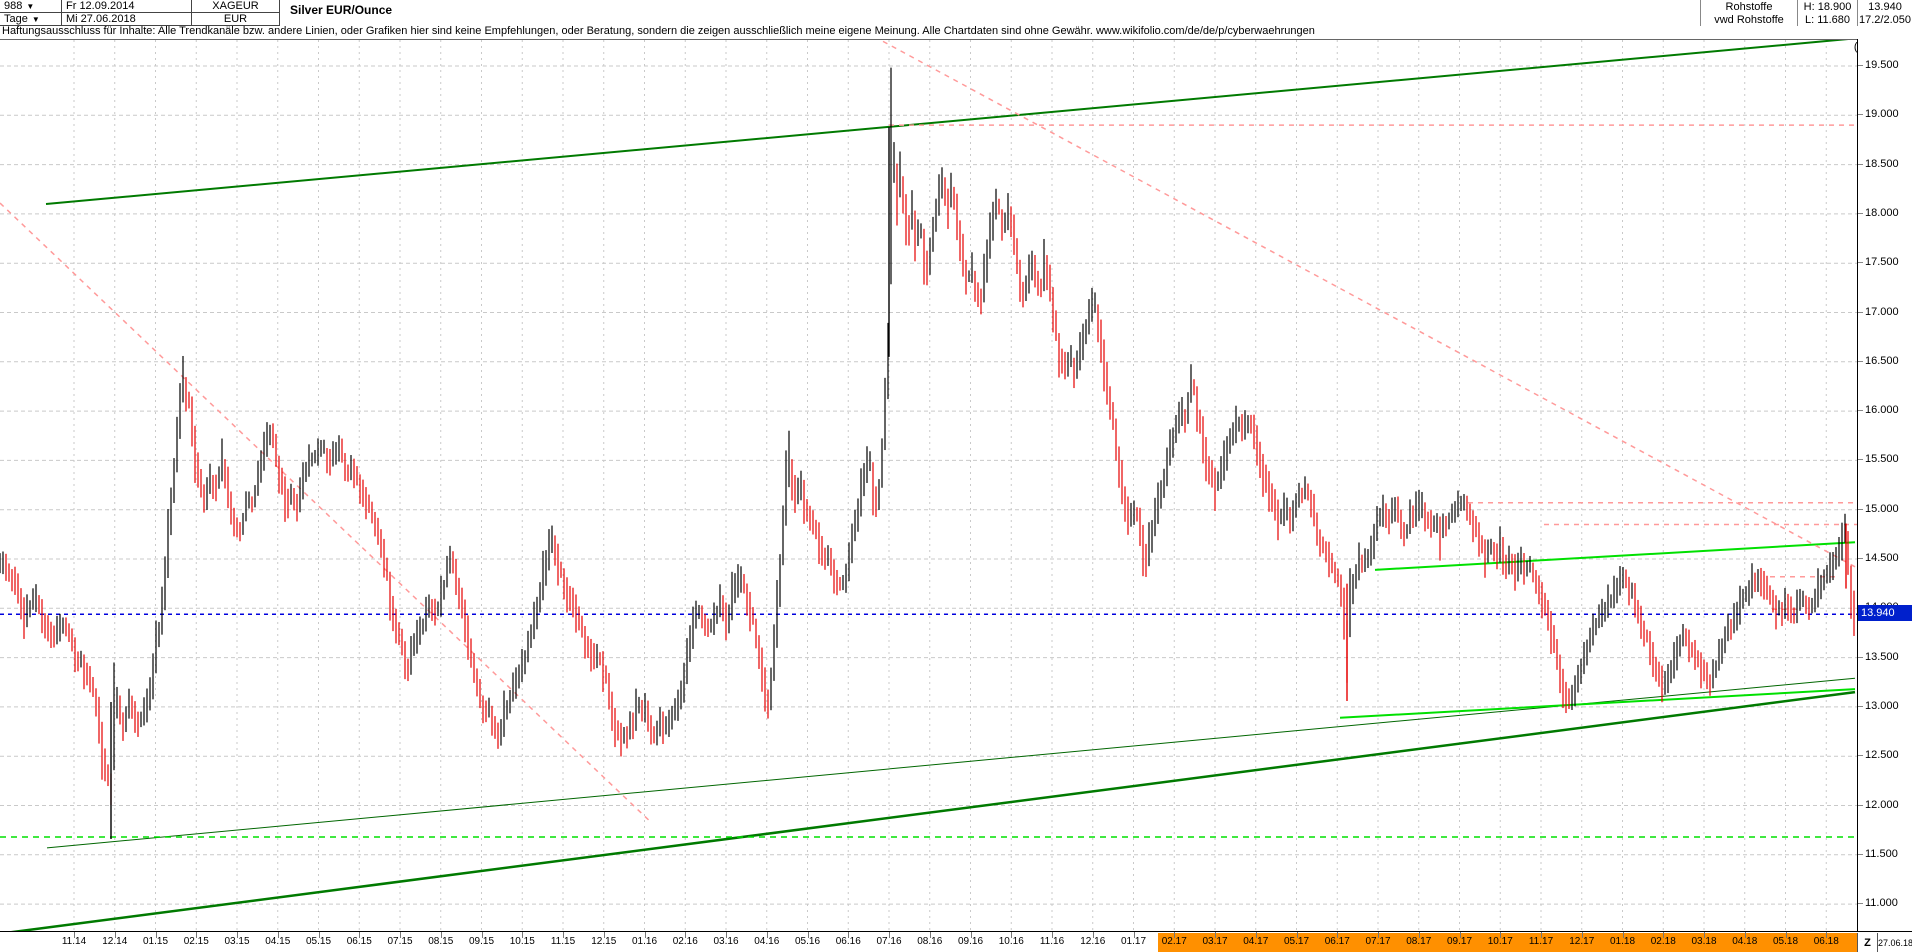 The width and height of the screenshot is (1912, 952). What do you see at coordinates (1882, 508) in the screenshot?
I see `price-axis-label: 15.000` at bounding box center [1882, 508].